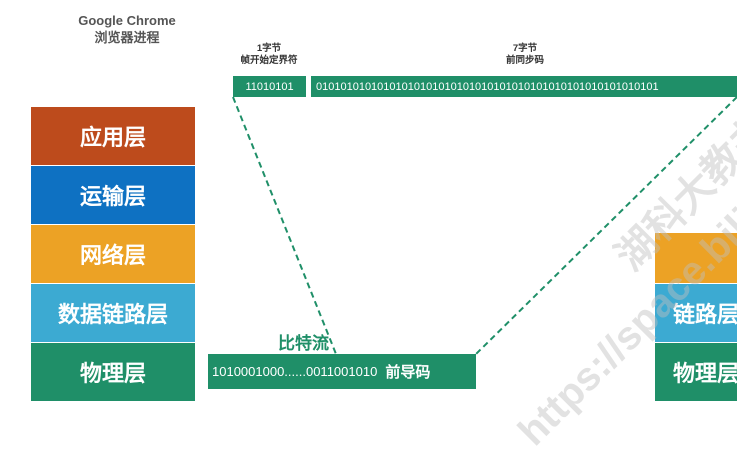 The width and height of the screenshot is (737, 455). Describe the element at coordinates (127, 29) in the screenshot. I see `app-caption: Google Chrome 浏览器进程` at that location.